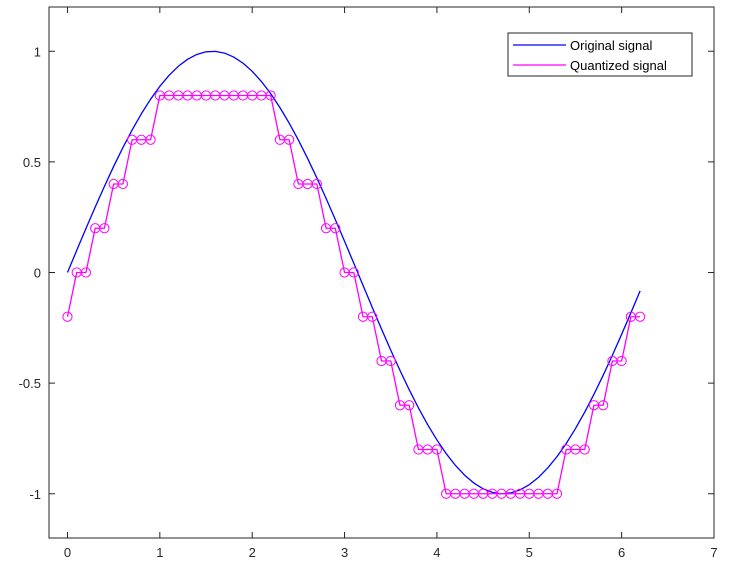  I want to click on y-tick-label: 0.5, so click(32, 162).